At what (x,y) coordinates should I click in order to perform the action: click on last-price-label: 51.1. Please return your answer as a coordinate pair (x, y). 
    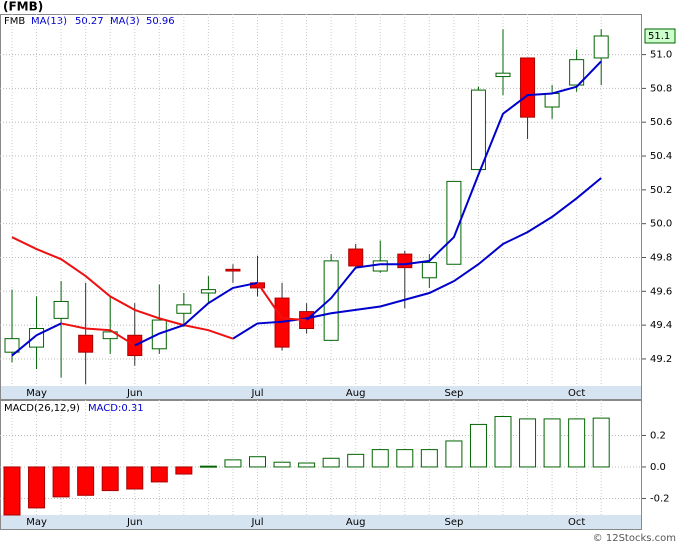
    Looking at the image, I should click on (659, 36).